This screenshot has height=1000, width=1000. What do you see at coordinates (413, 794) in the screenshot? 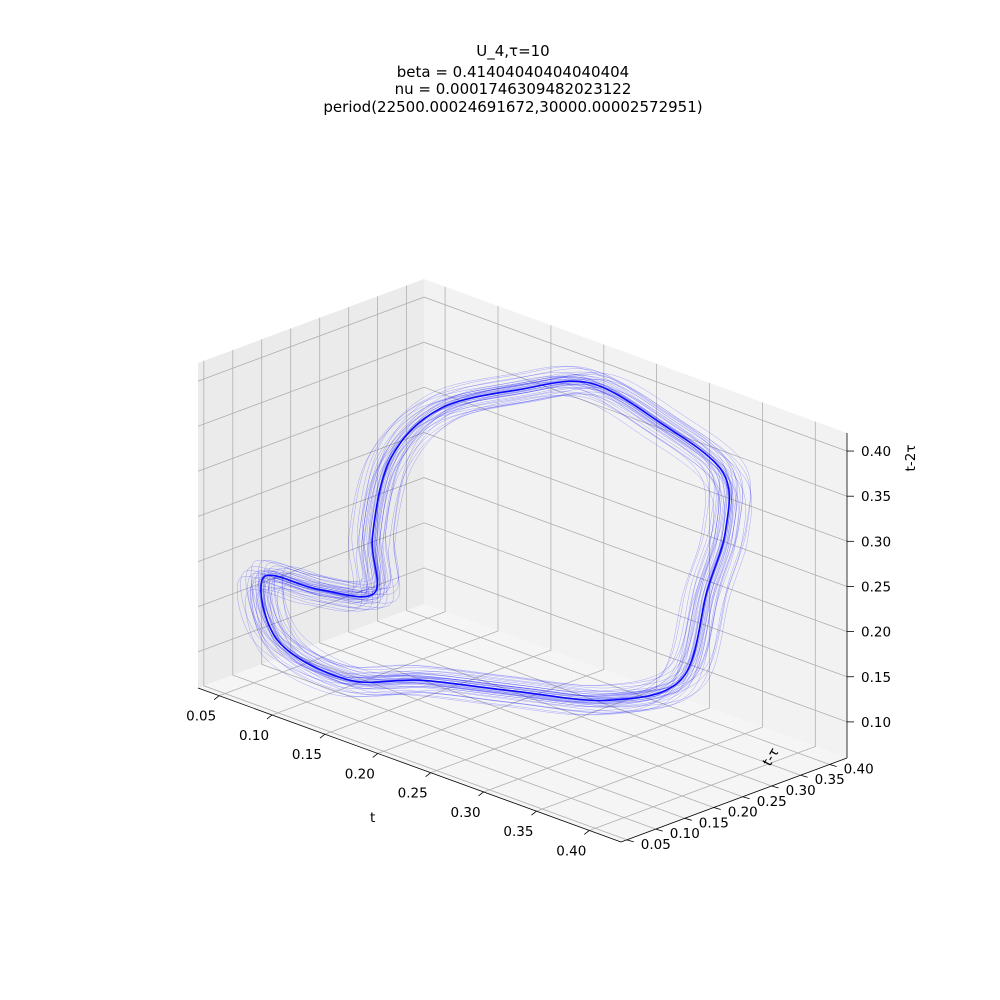
I see `x-tick-label: 0.25` at bounding box center [413, 794].